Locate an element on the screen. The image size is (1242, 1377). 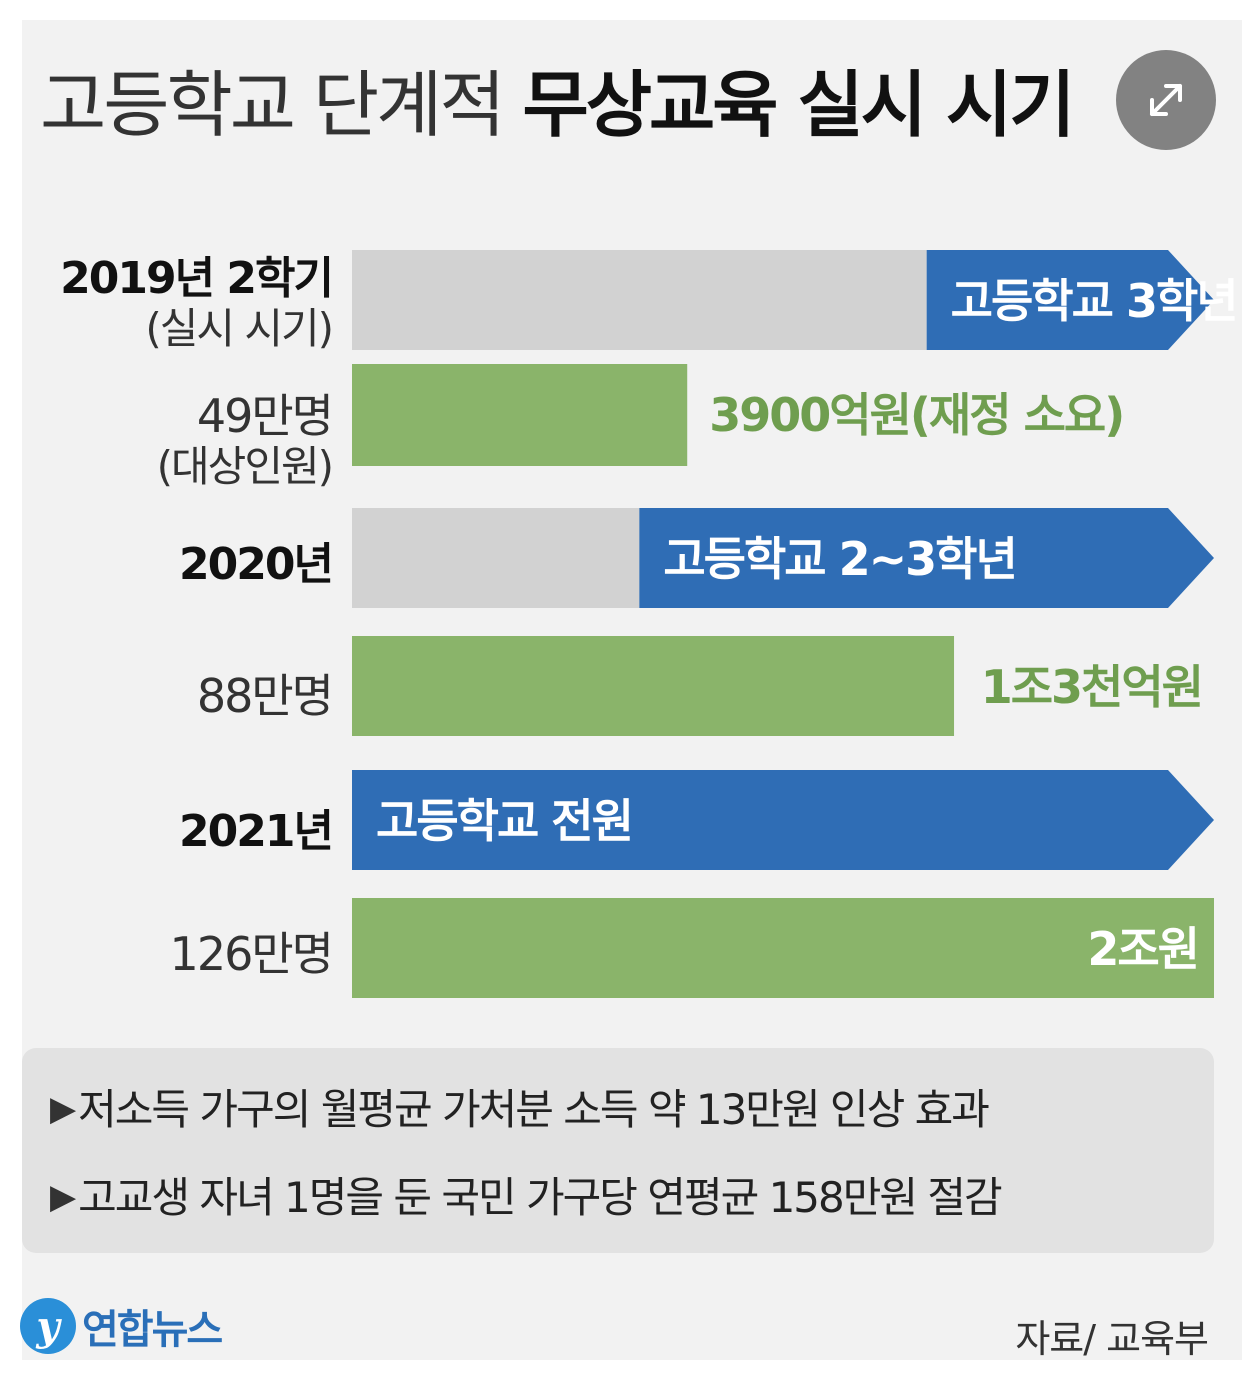
row-count-label-2019: 49만명 is located at coordinates (265, 416).